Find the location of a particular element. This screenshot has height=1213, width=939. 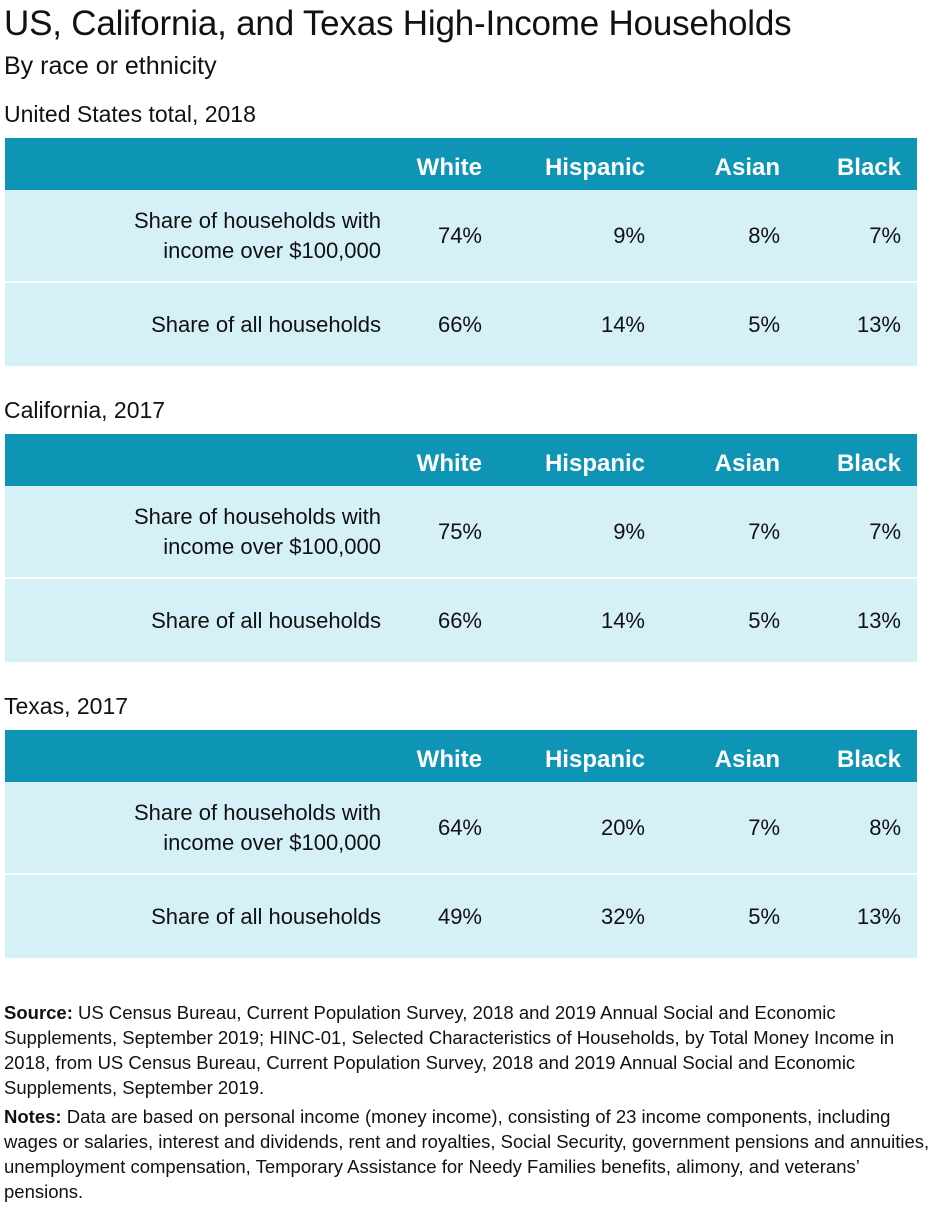

cell-white: 74% is located at coordinates (459, 235).